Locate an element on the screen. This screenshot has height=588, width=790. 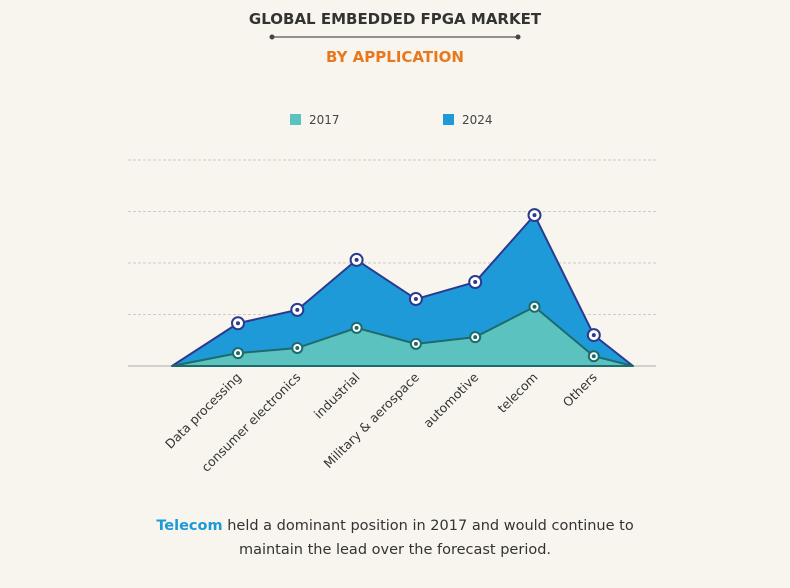
chart-subtitle: BY APPLICATION is located at coordinates (395, 57).